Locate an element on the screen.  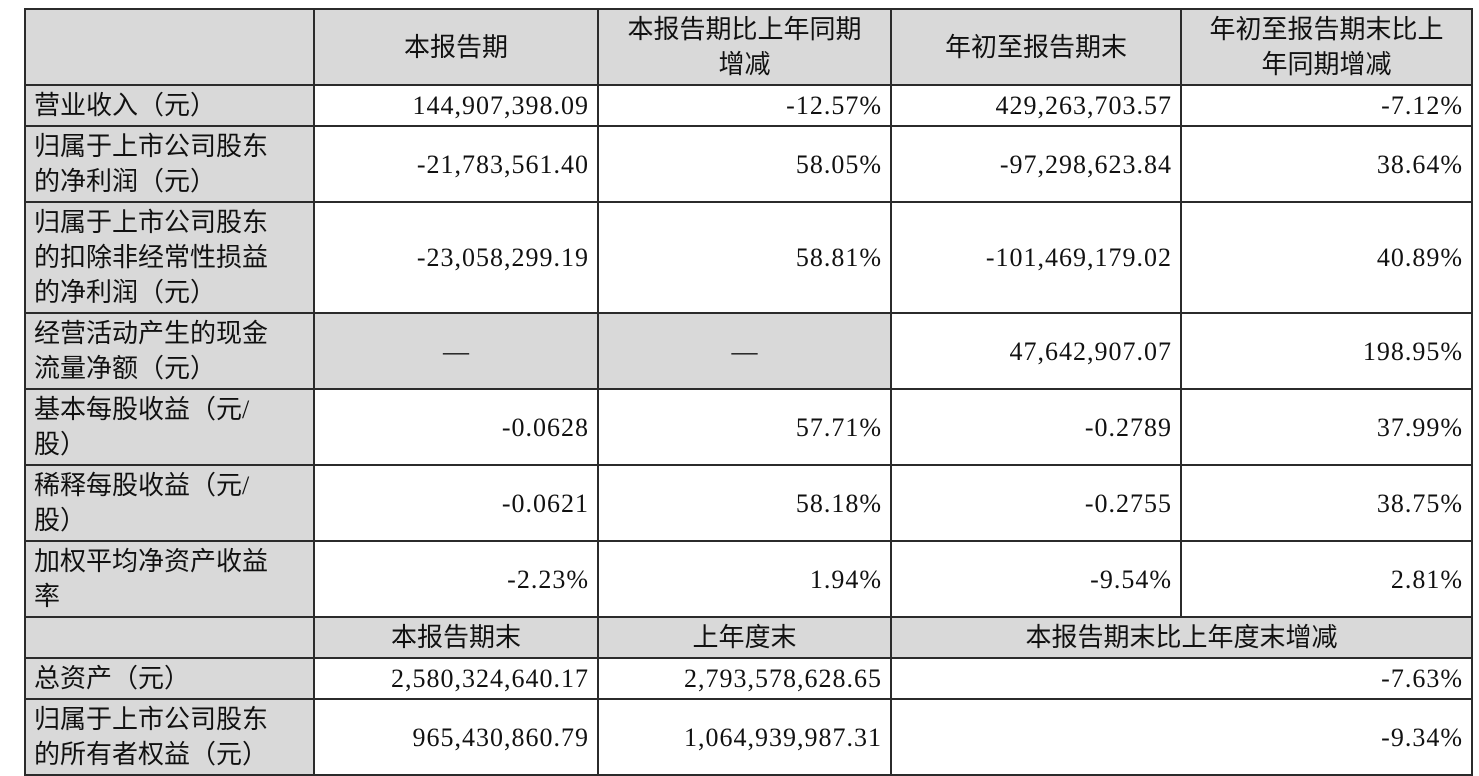
col-header-period-end-change: 本报告期末比上年度末增减 is located at coordinates (1181, 637).